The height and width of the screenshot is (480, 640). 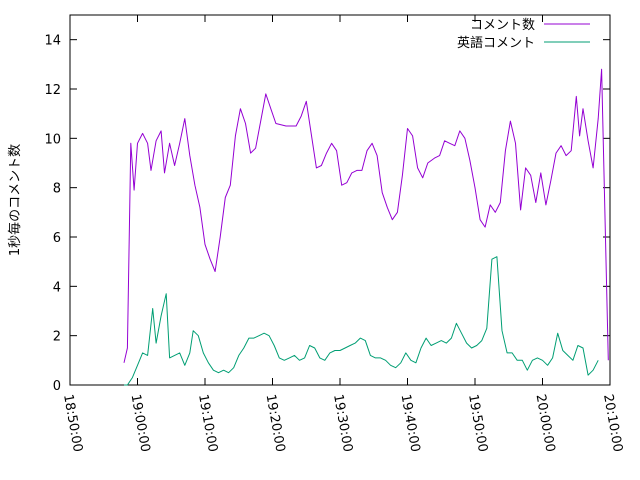 I want to click on y-tick-label: 10, so click(x=52, y=139).